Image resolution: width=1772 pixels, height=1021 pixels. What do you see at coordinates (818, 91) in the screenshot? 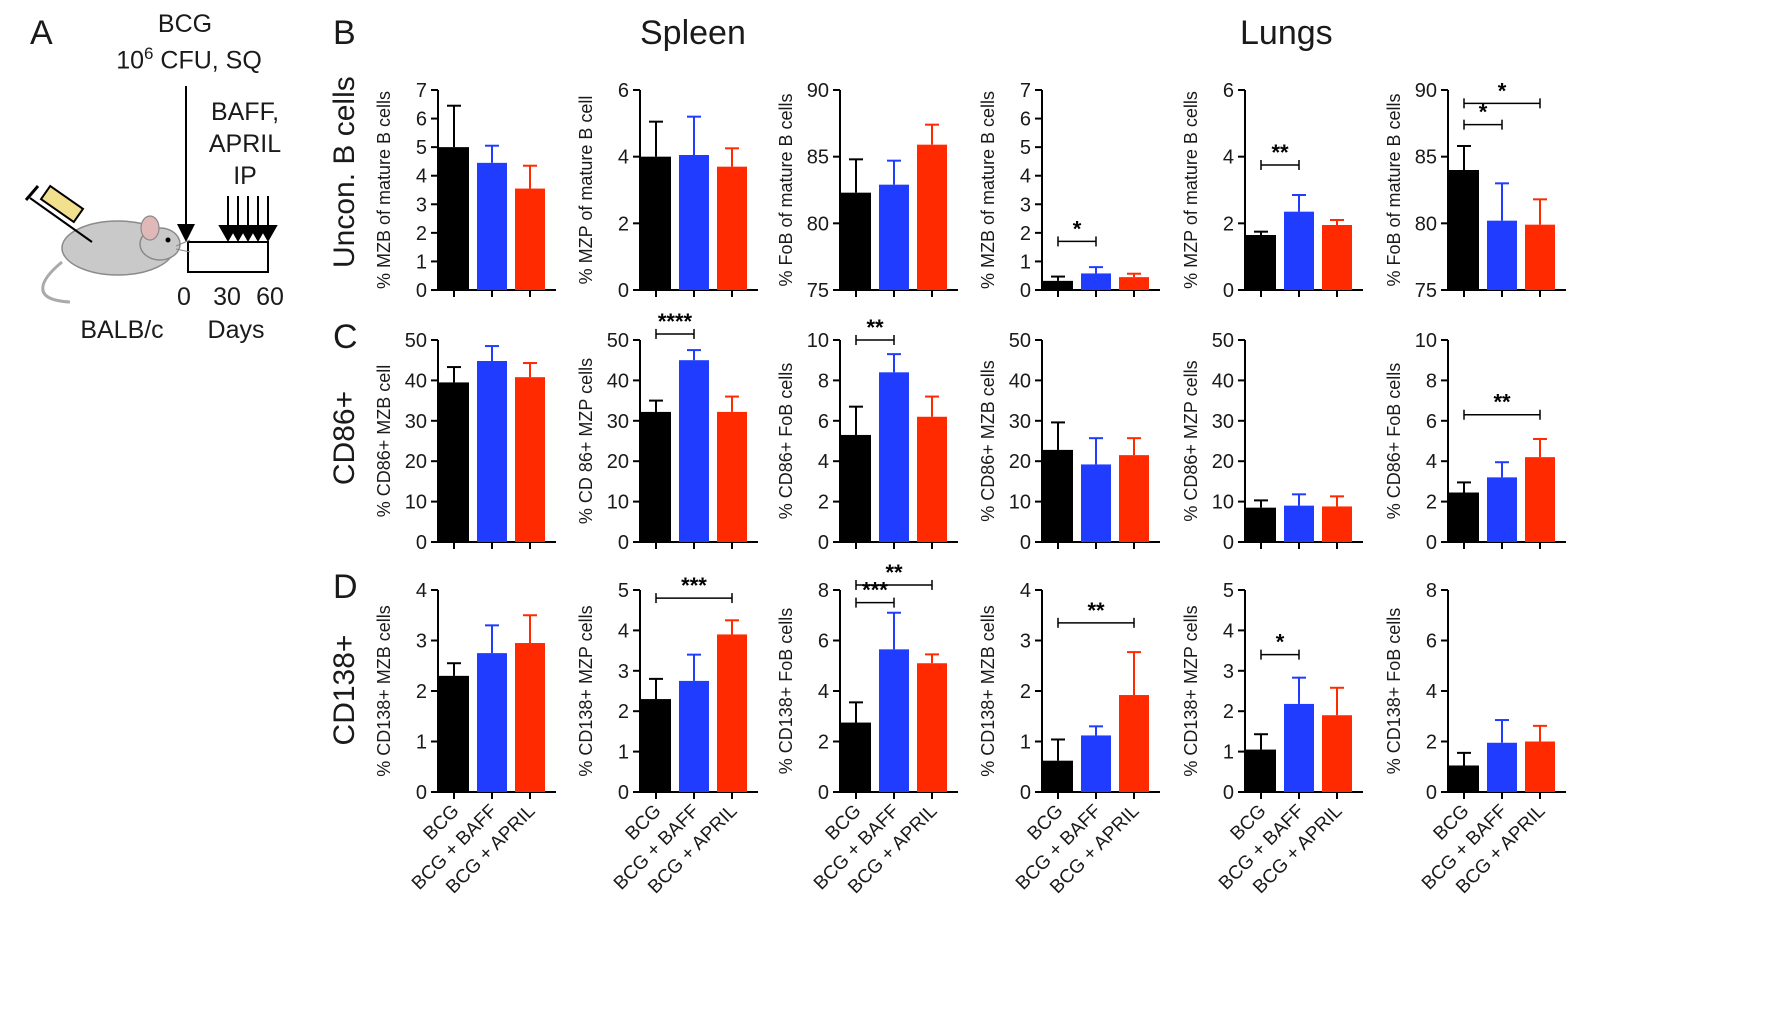
I see `y-tick-label: 90` at bounding box center [818, 91].